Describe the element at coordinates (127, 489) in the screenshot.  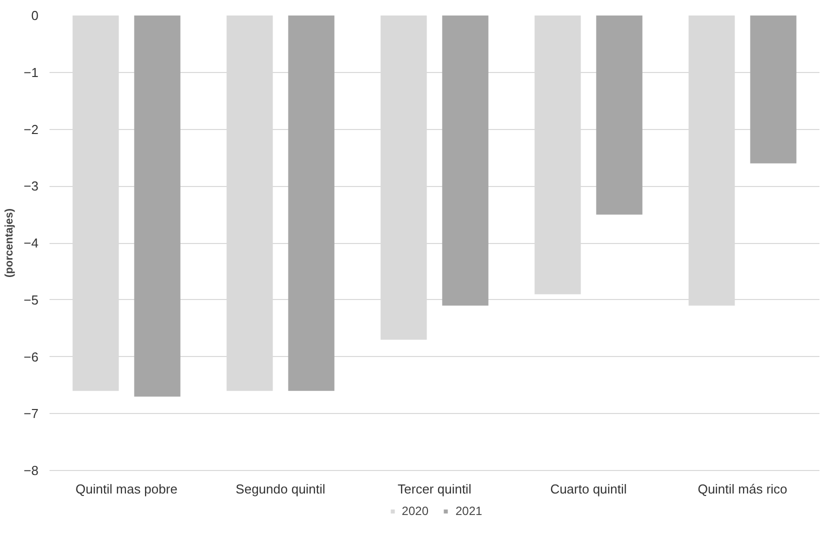
I see `x-tick-label: Quintil mas pobre` at that location.